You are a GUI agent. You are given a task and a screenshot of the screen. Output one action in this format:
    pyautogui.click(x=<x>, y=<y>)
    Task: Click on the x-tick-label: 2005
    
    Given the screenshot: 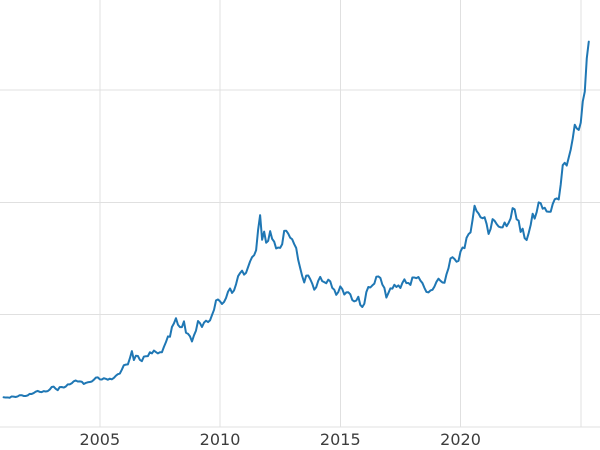 What is the action you would take?
    pyautogui.click(x=99, y=439)
    